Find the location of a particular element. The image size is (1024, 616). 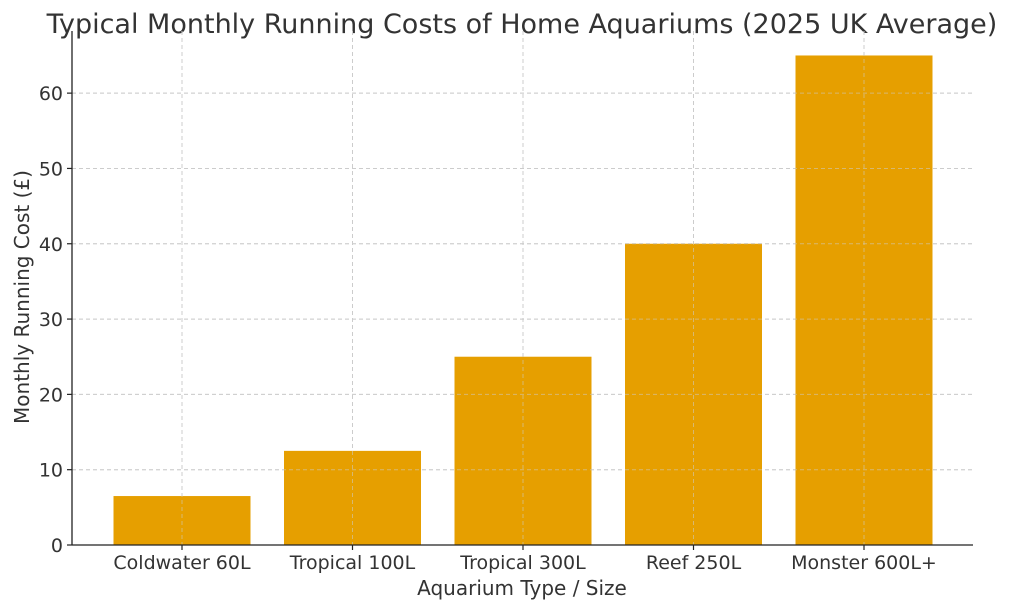

y-tick-label: 40 is located at coordinates (51, 245).